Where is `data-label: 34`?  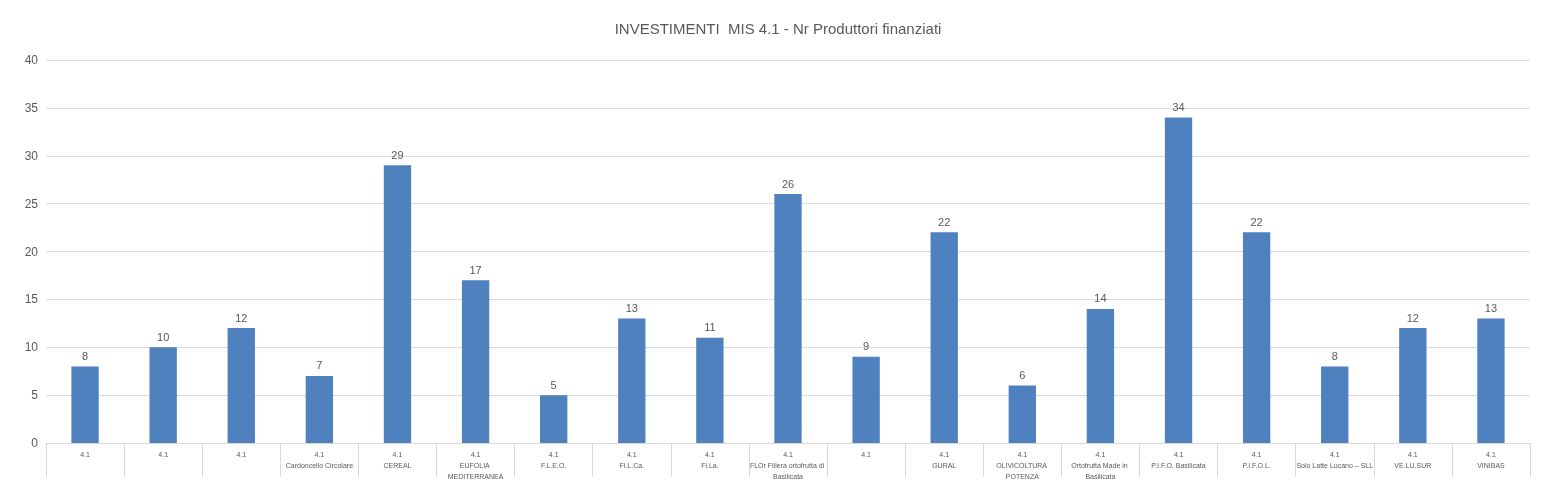
data-label: 34 is located at coordinates (1178, 106).